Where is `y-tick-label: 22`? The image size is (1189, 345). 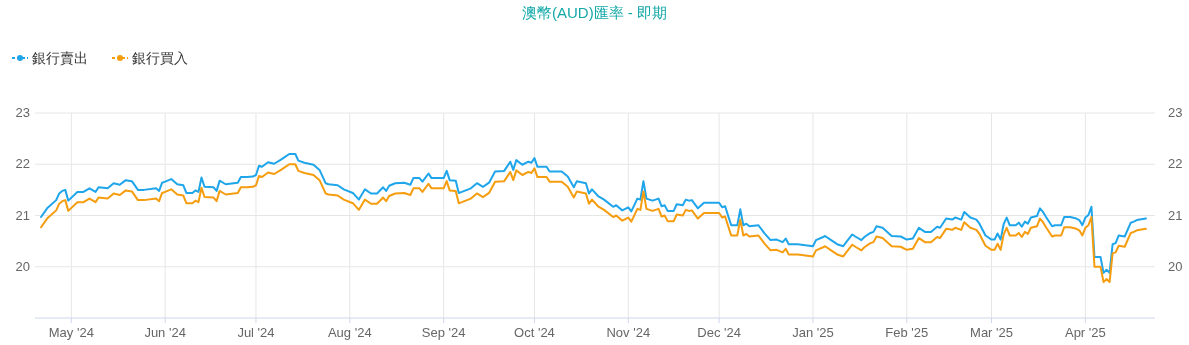 y-tick-label: 22 is located at coordinates (22, 164).